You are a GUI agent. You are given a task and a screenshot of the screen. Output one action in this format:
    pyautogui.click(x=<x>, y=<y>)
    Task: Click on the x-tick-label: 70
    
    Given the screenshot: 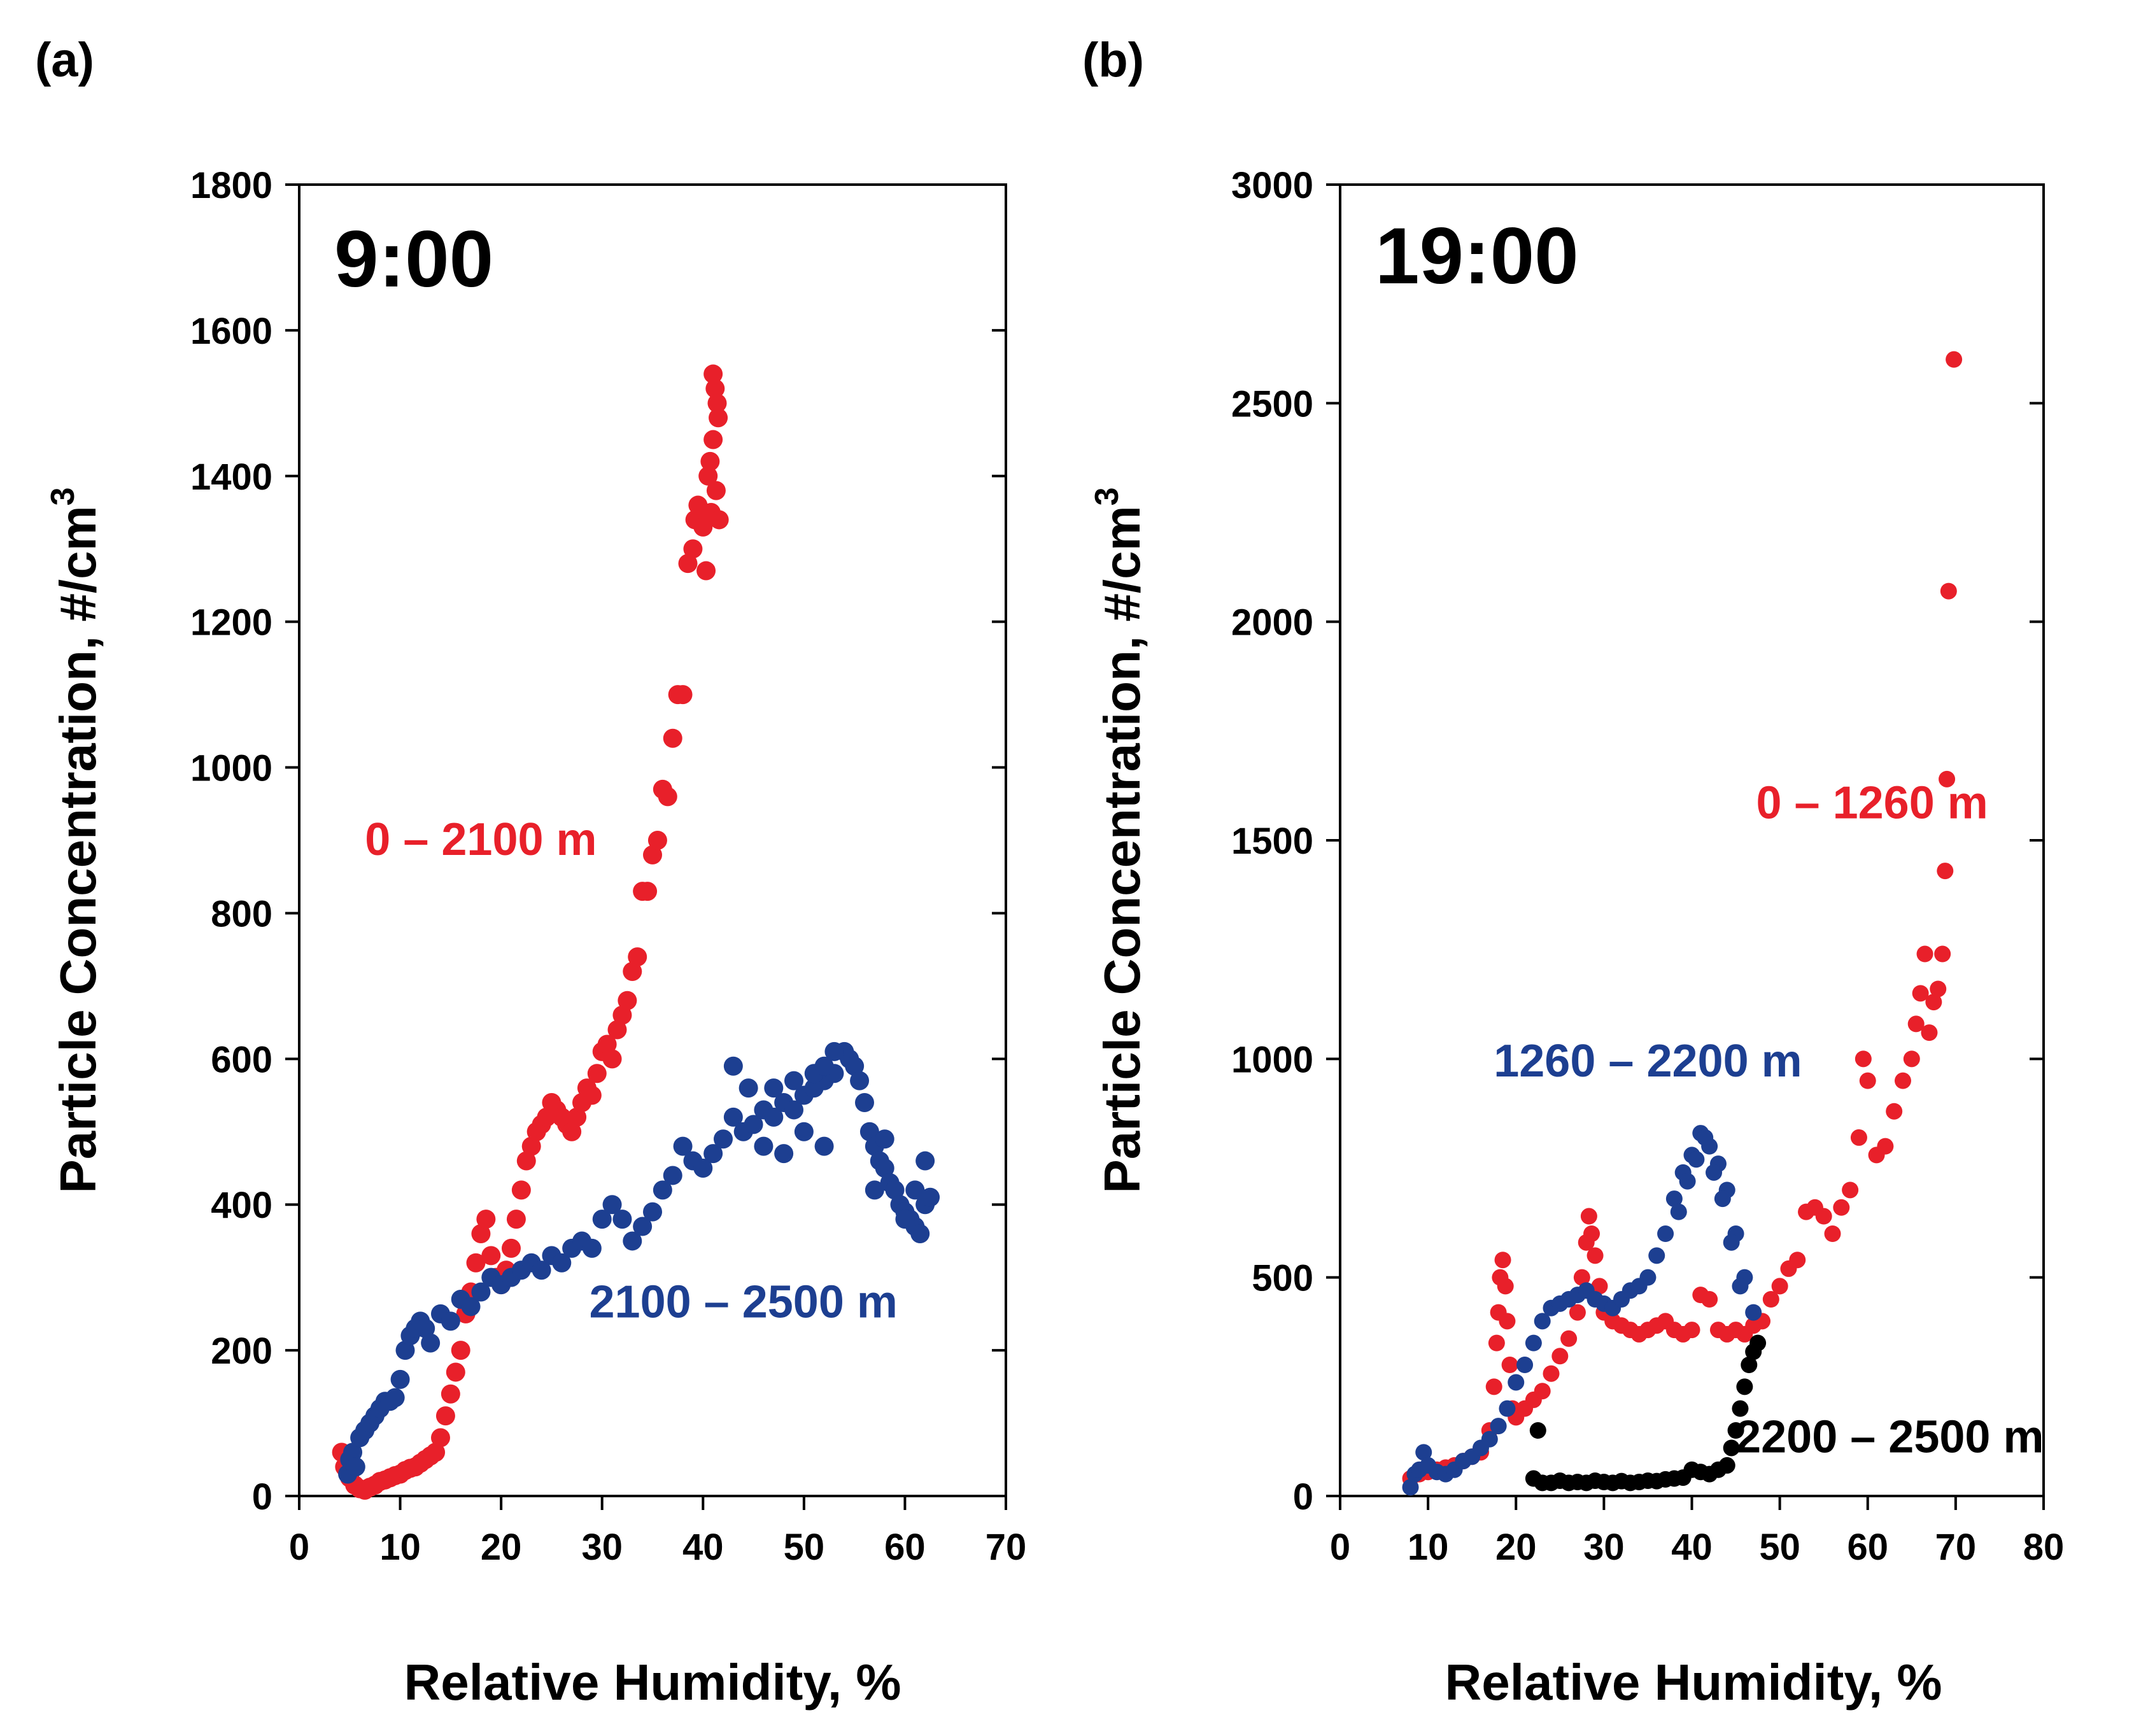 What is the action you would take?
    pyautogui.click(x=1956, y=1547)
    